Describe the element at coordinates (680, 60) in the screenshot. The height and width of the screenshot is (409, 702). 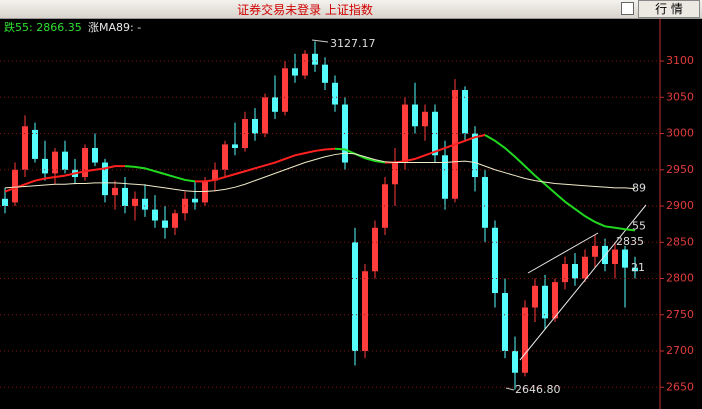
I see `y-tick-label: 3100` at that location.